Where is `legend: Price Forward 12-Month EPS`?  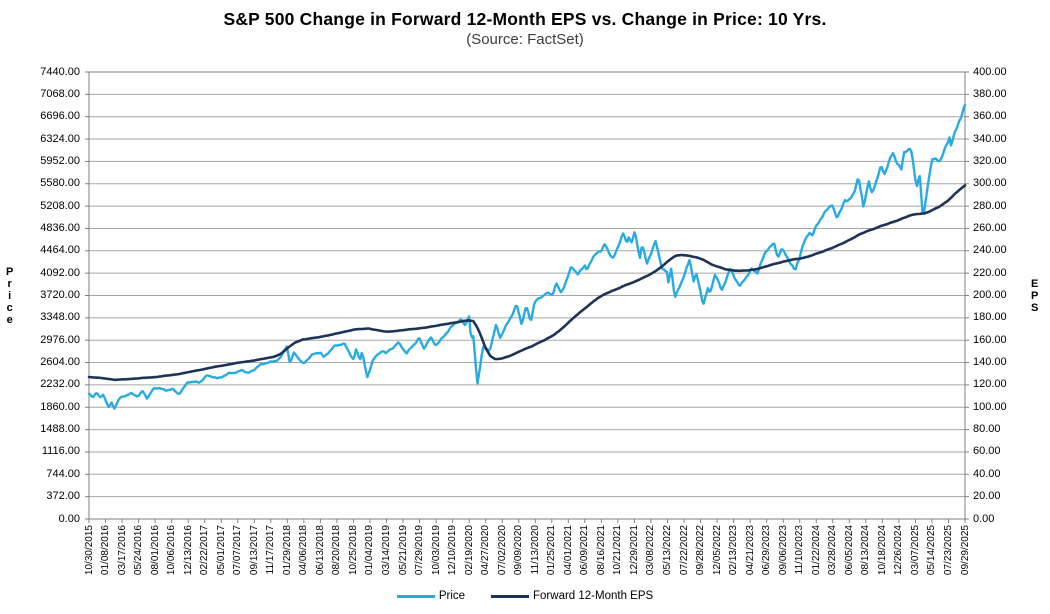
legend: Price Forward 12-Month EPS is located at coordinates (525, 596).